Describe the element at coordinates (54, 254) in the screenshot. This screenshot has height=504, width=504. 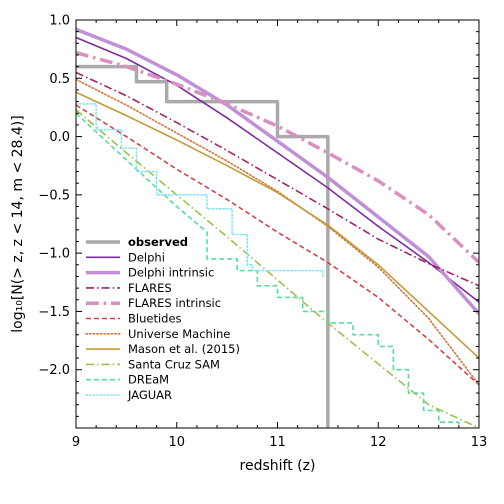
I see `y-tick-label: −1.0` at that location.